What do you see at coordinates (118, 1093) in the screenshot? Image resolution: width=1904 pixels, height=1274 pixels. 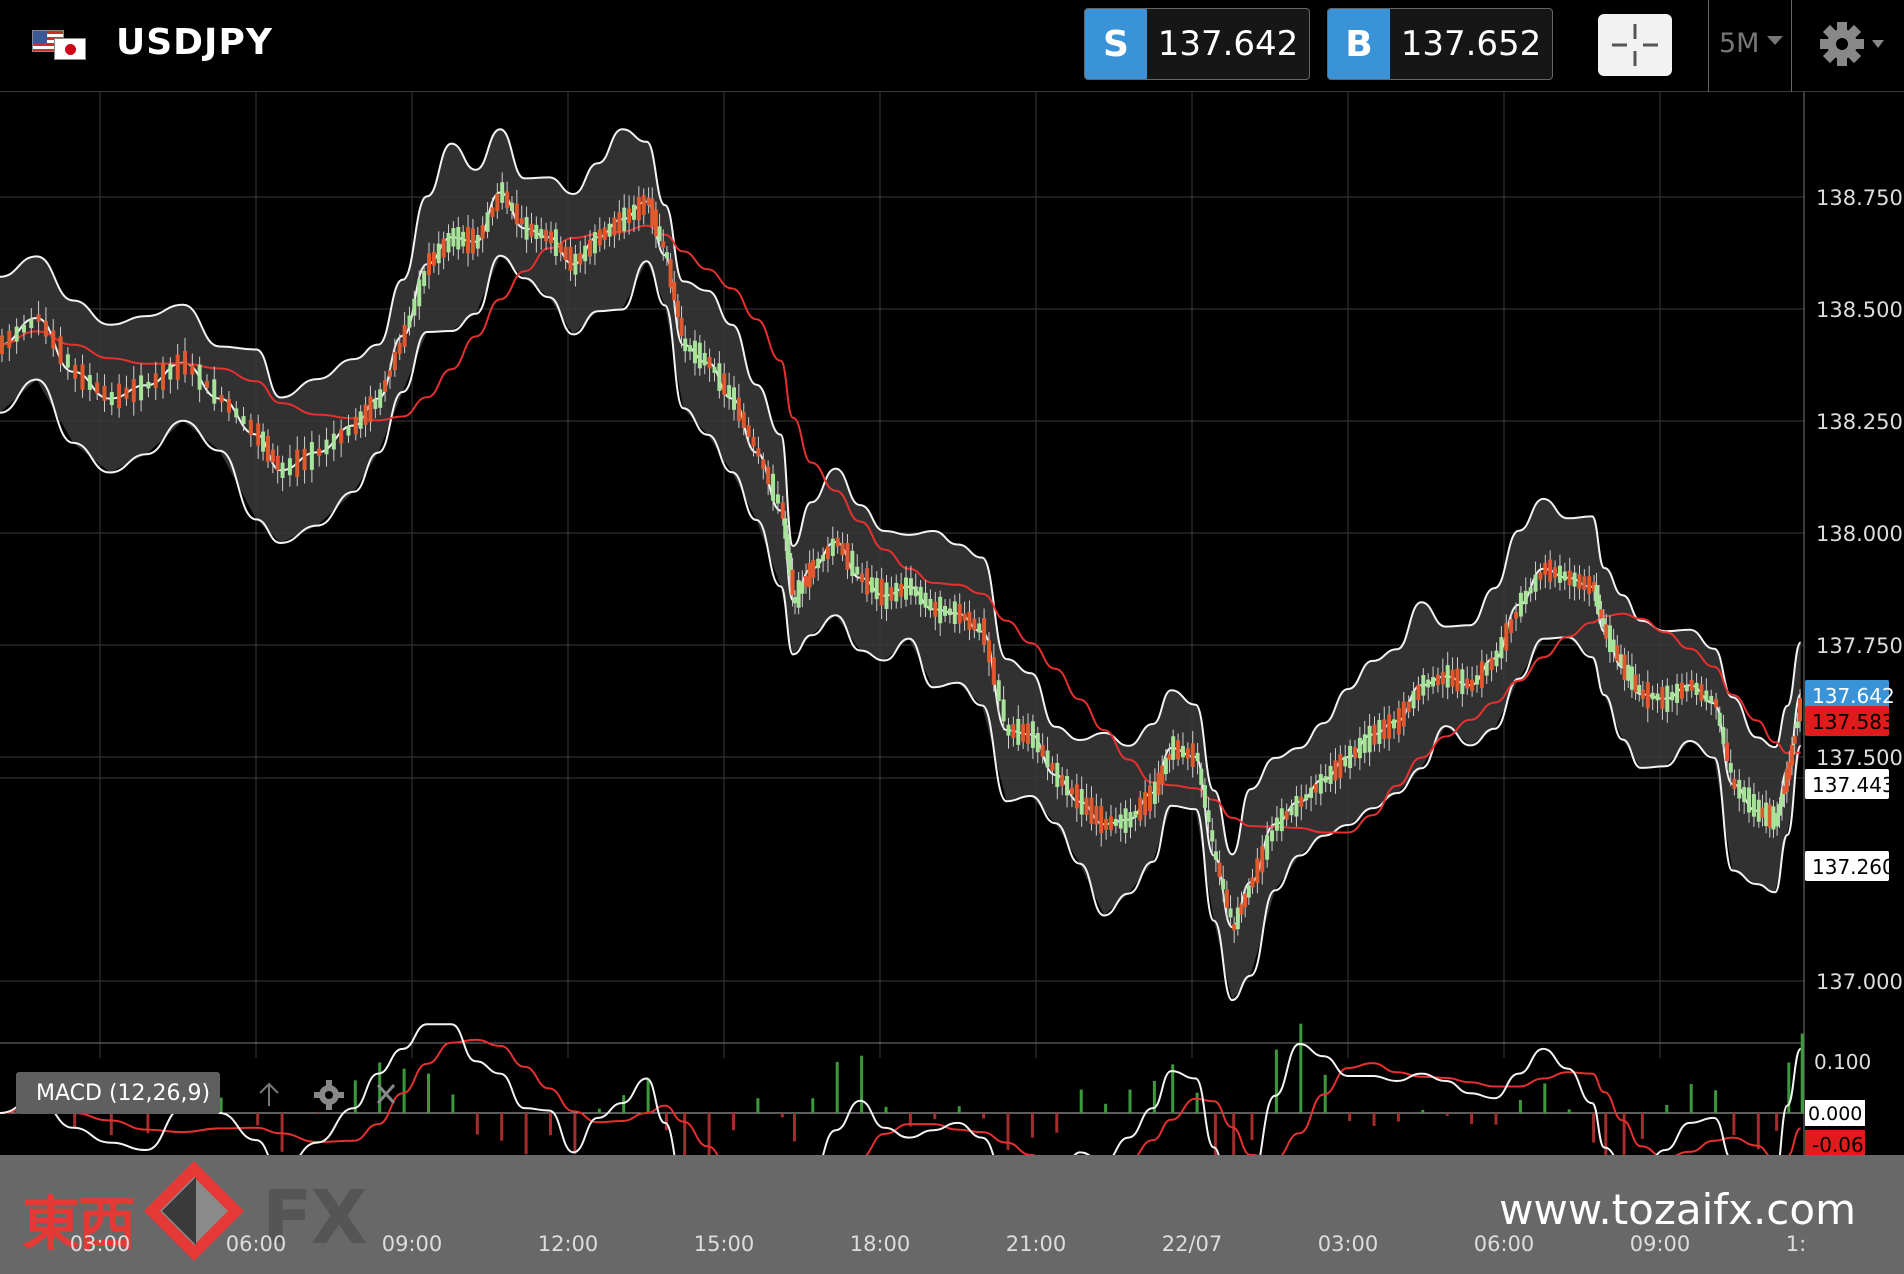 I see `macd-label: MACD (12,26,9)` at bounding box center [118, 1093].